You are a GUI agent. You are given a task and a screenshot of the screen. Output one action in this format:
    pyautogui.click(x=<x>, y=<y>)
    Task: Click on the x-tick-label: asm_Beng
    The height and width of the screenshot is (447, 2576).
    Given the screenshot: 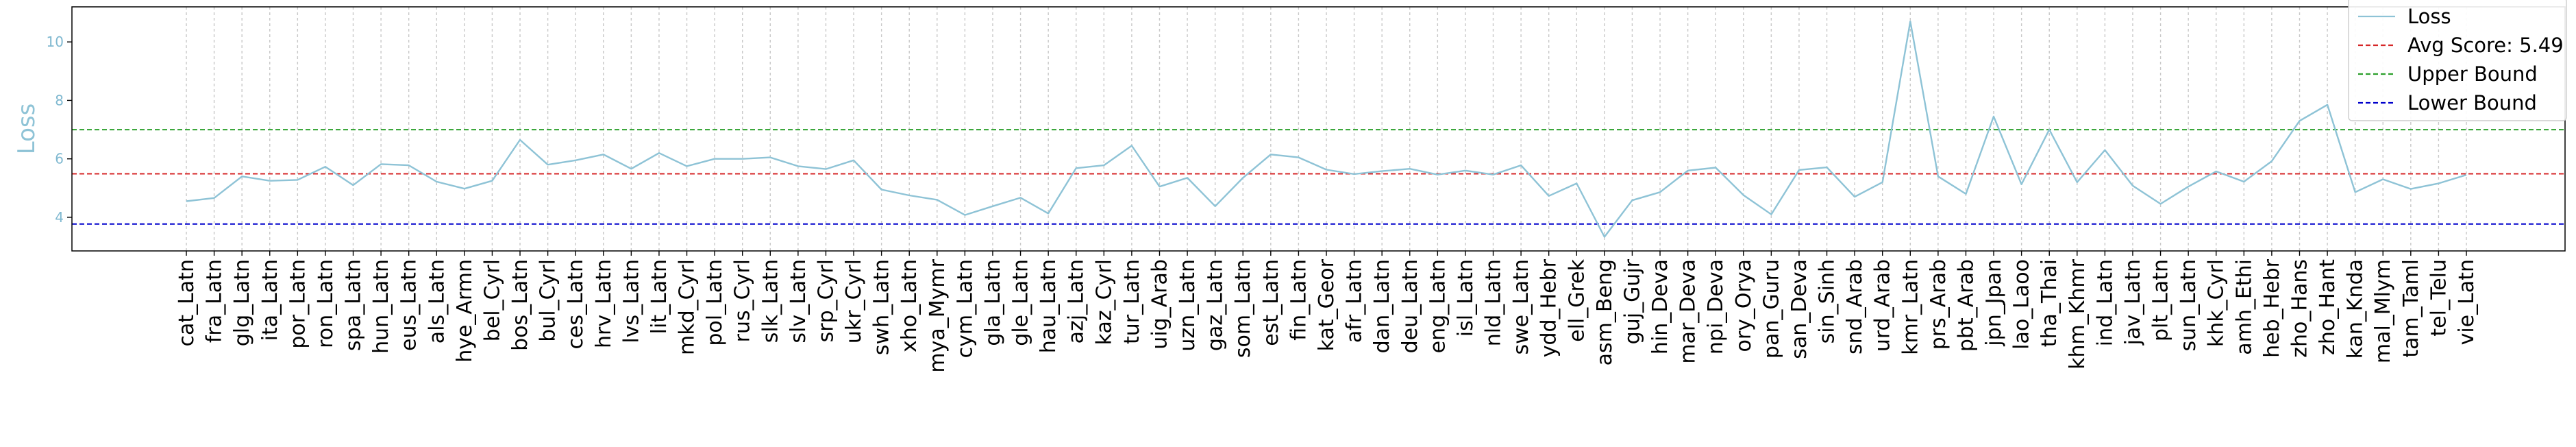 What is the action you would take?
    pyautogui.click(x=1605, y=312)
    